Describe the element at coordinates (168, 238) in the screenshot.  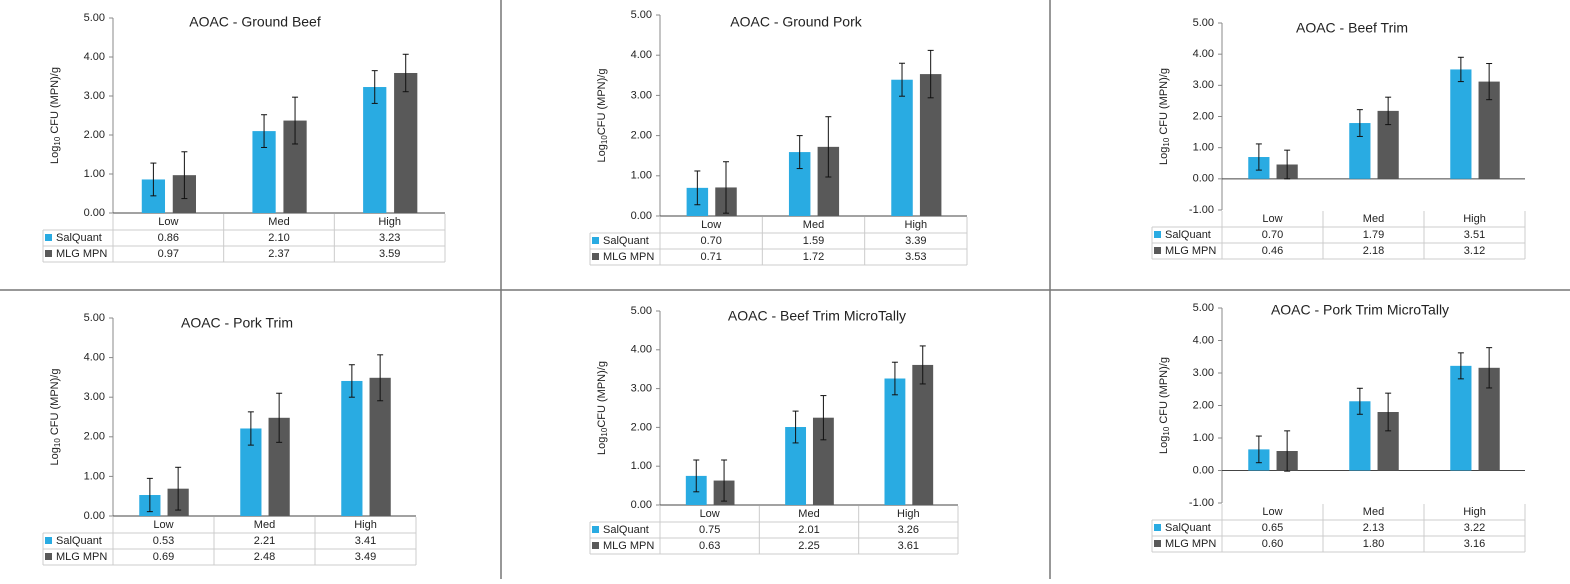
I see `table-value: 0.86` at that location.